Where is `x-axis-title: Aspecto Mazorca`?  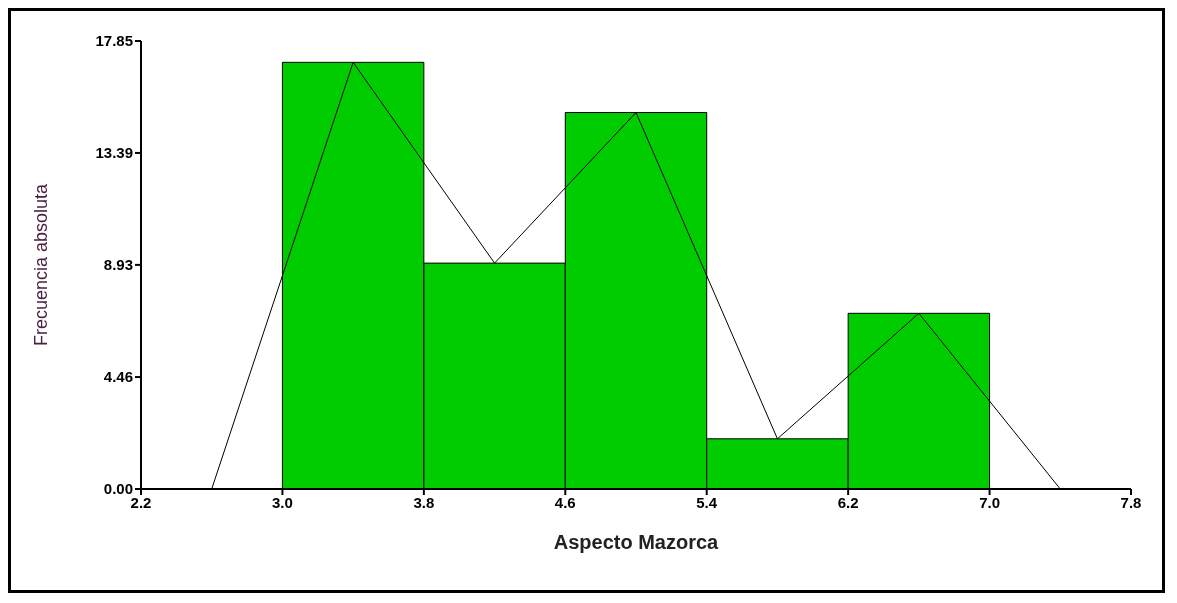 x-axis-title: Aspecto Mazorca is located at coordinates (636, 542).